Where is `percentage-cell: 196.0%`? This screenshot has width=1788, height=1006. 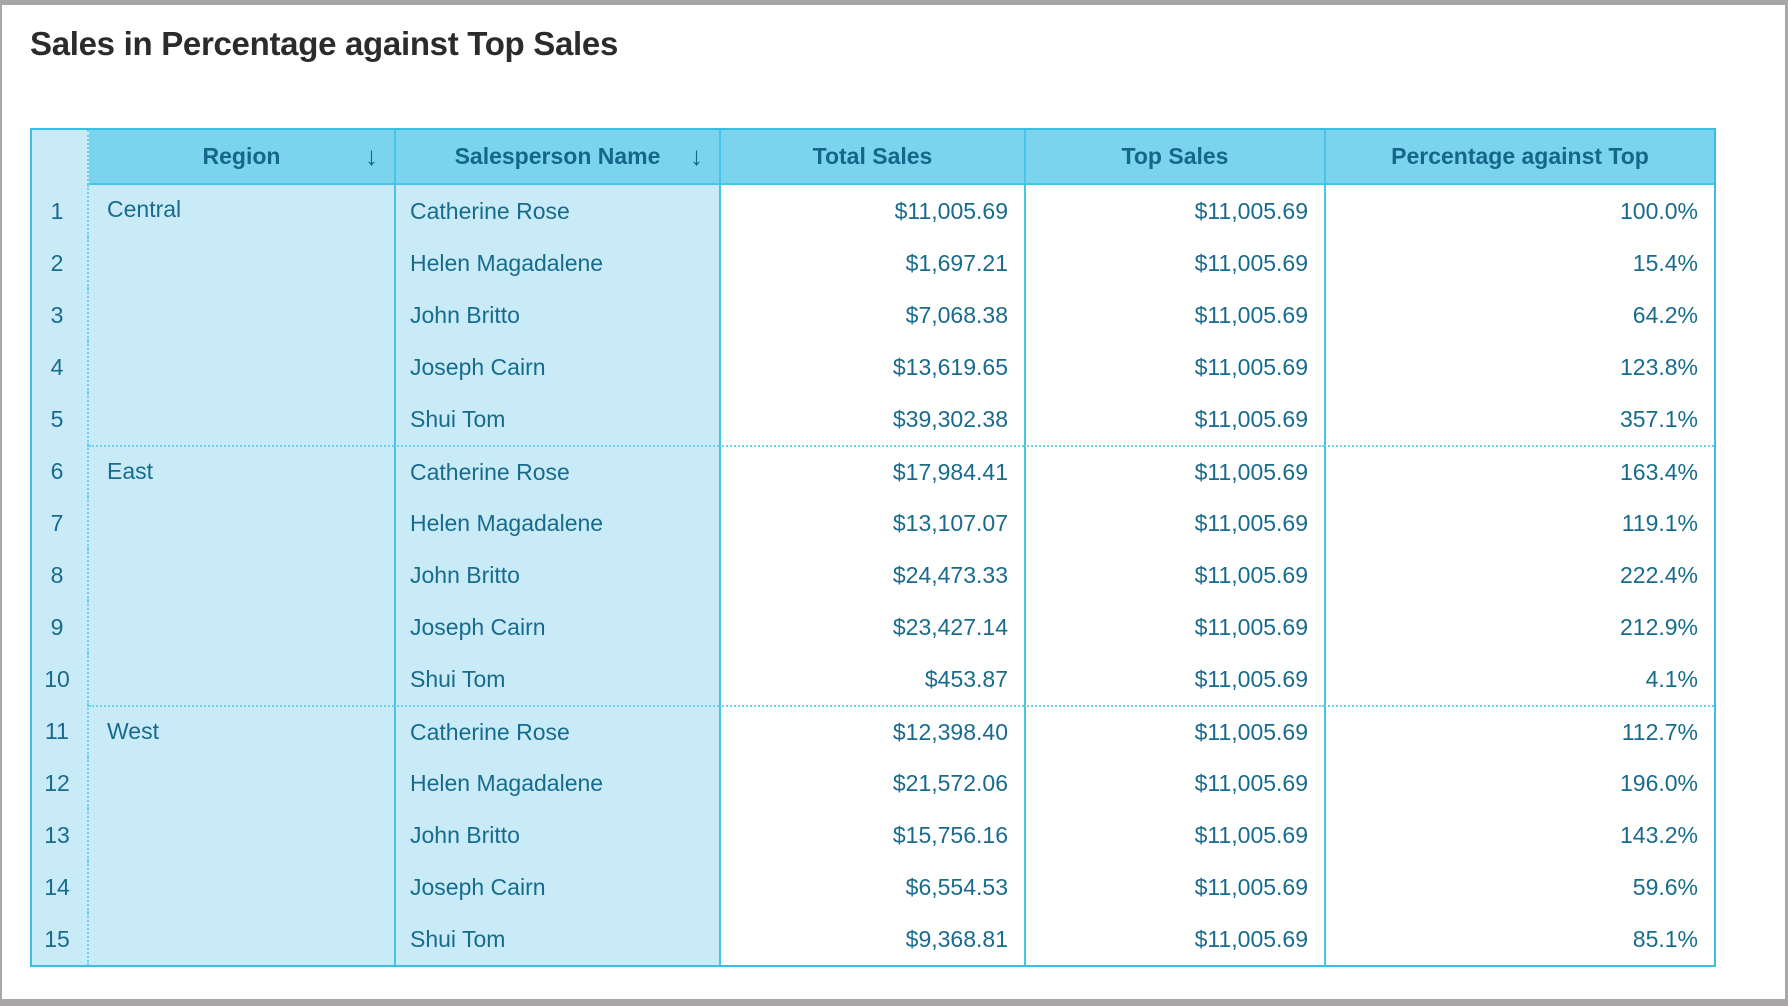
percentage-cell: 196.0% is located at coordinates (1519, 783).